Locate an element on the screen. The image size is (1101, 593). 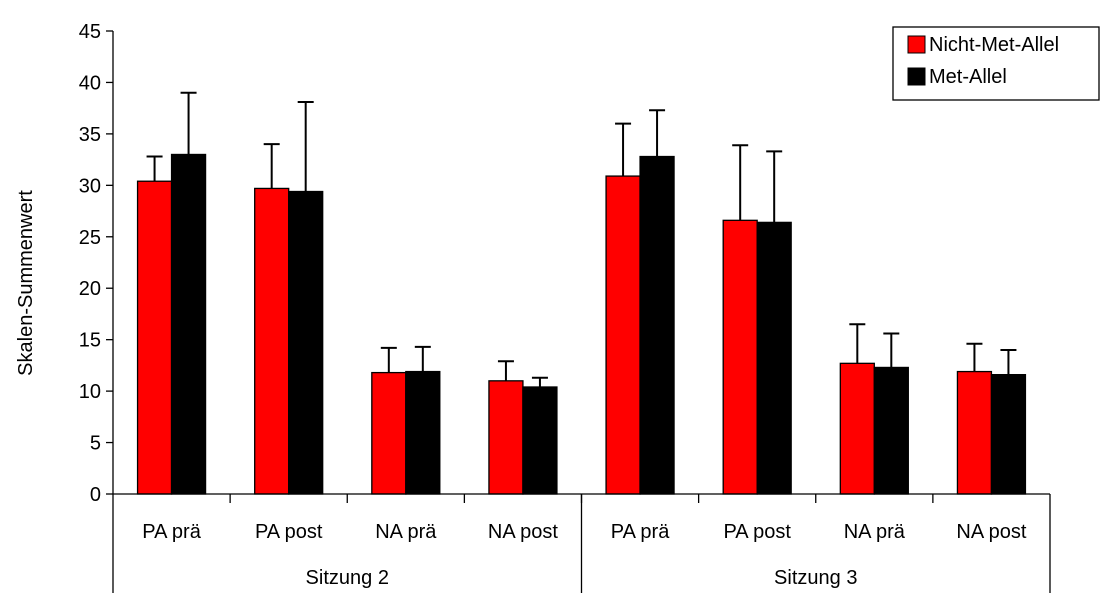
y-axis-ticks: 0 5 10 15 20 25 30 35 40 45 is located at coordinates (96, 263).